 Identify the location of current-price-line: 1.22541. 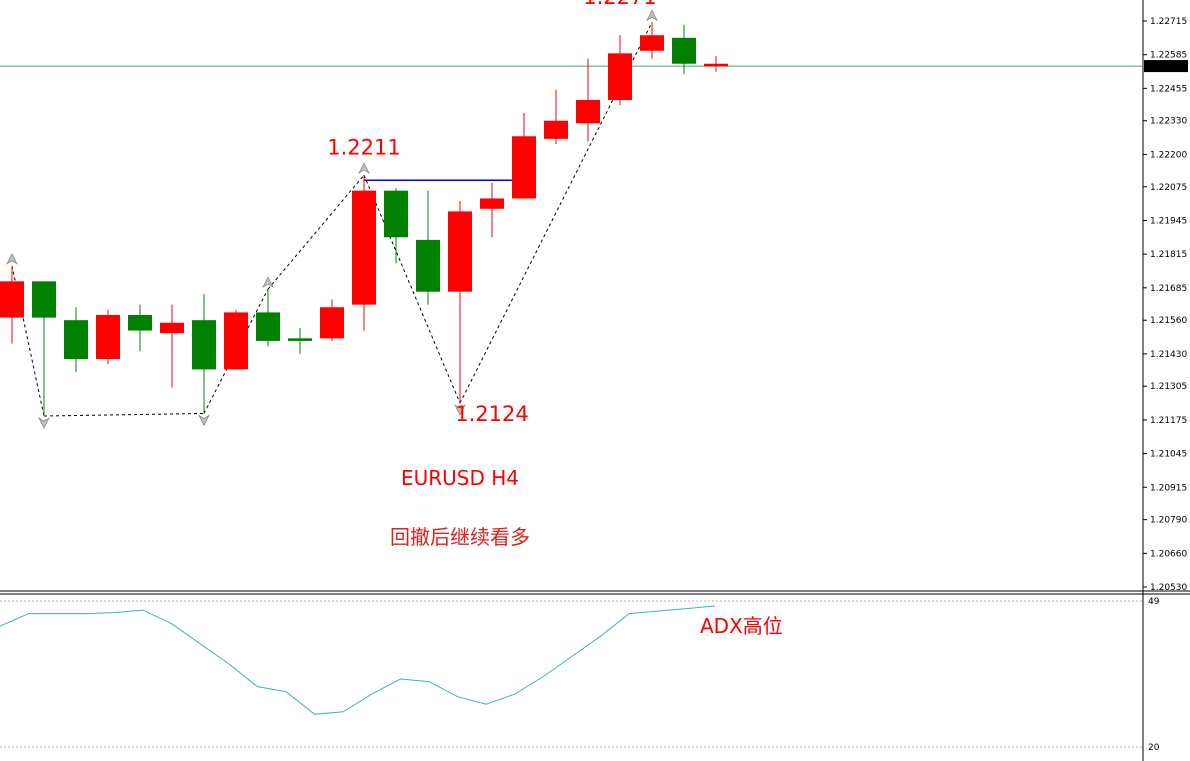
(594, 66).